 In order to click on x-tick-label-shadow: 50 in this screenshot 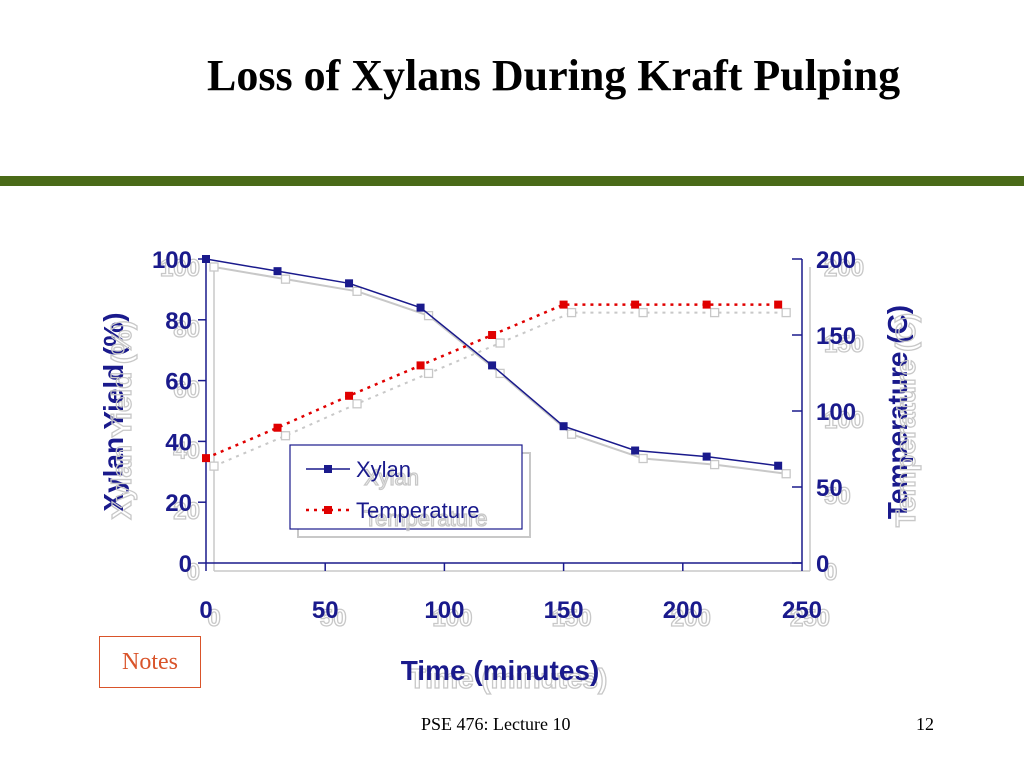, I will do `click(333, 618)`.